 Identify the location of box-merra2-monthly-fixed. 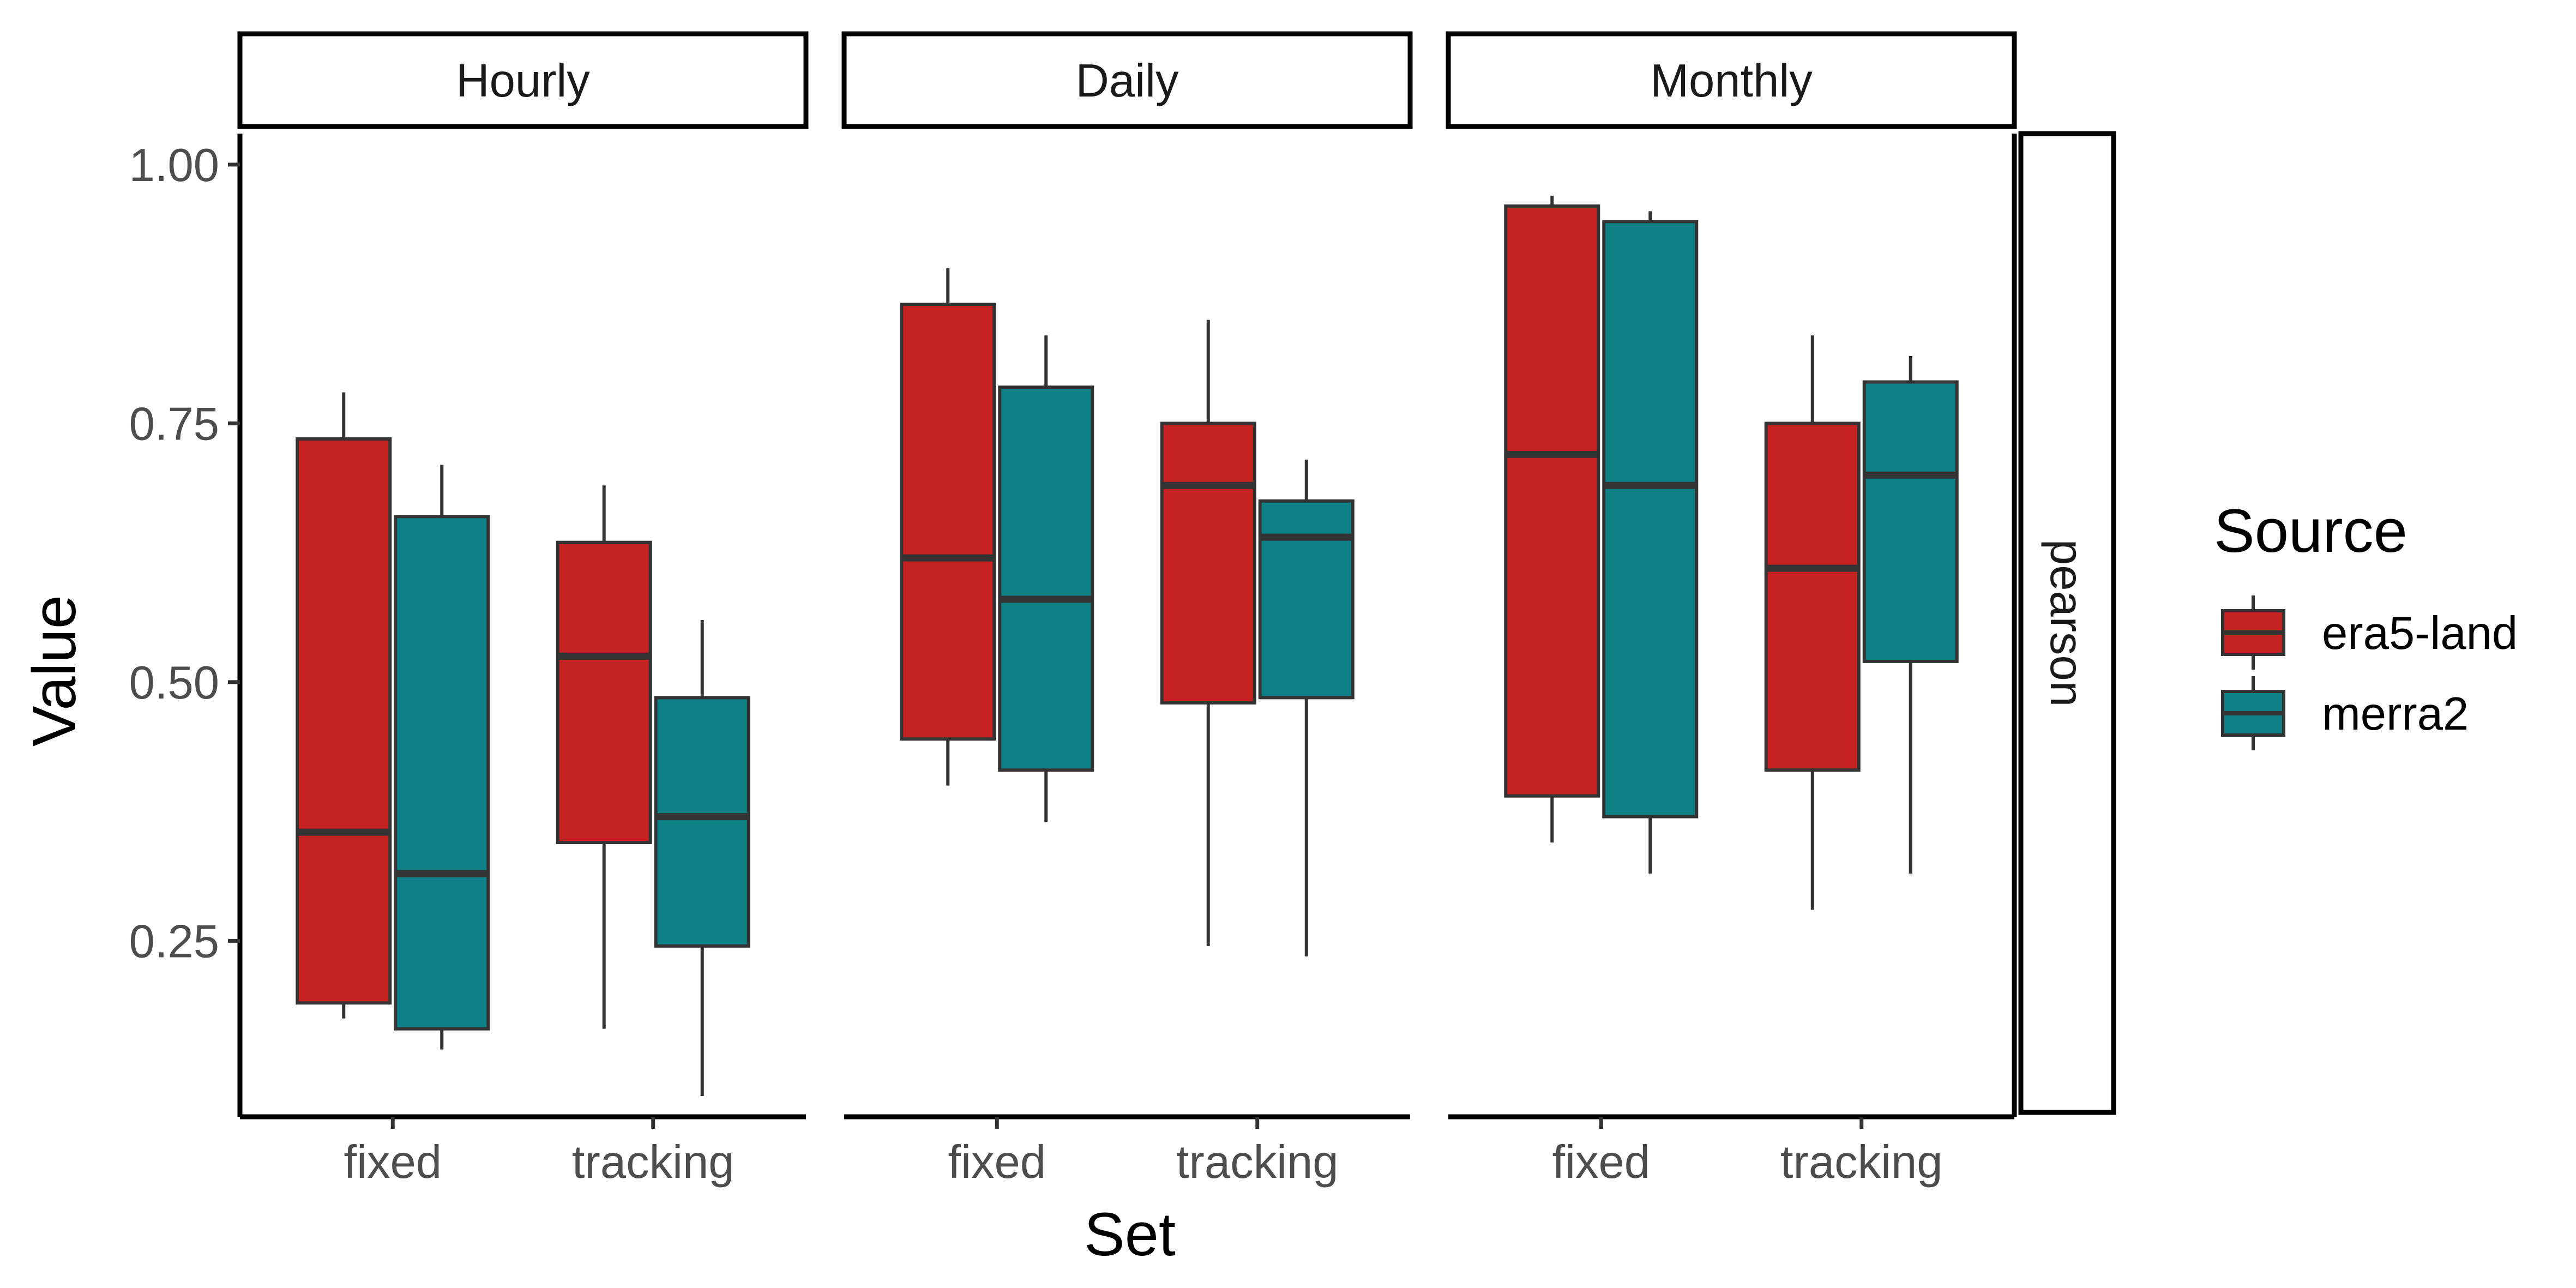
(1650, 542).